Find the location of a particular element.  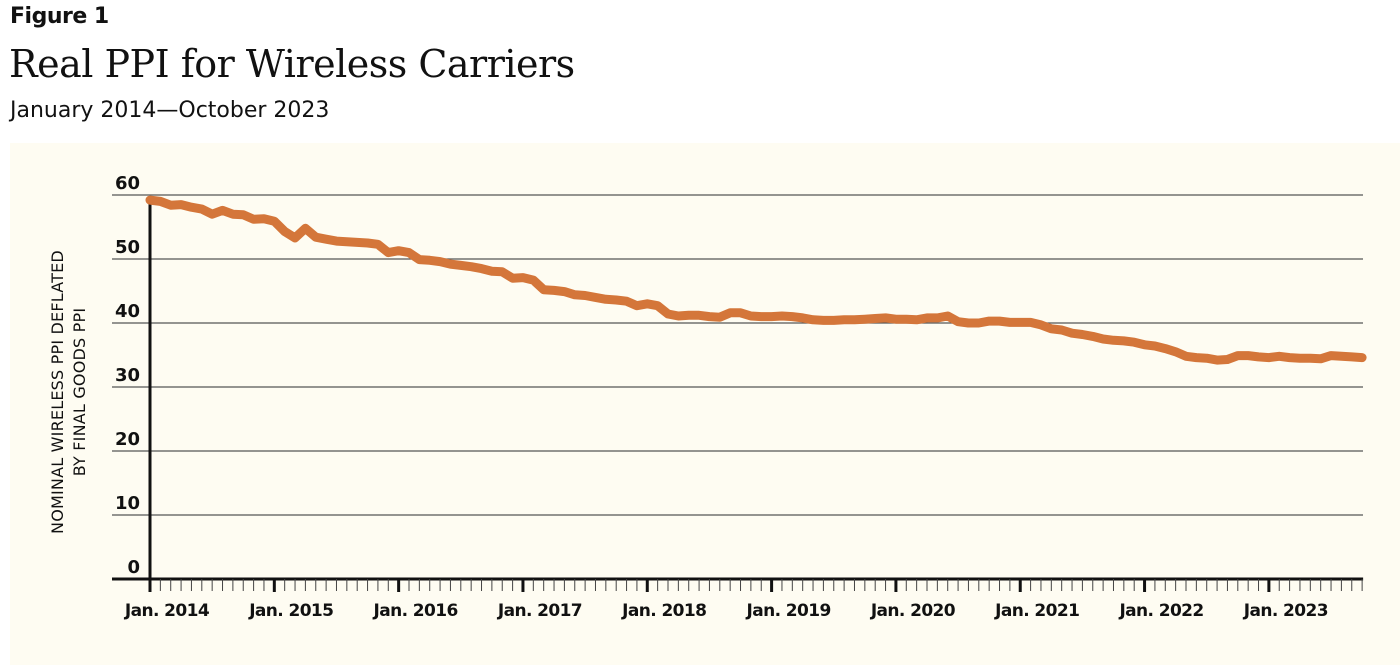

x-ticks is located at coordinates (755, 585).